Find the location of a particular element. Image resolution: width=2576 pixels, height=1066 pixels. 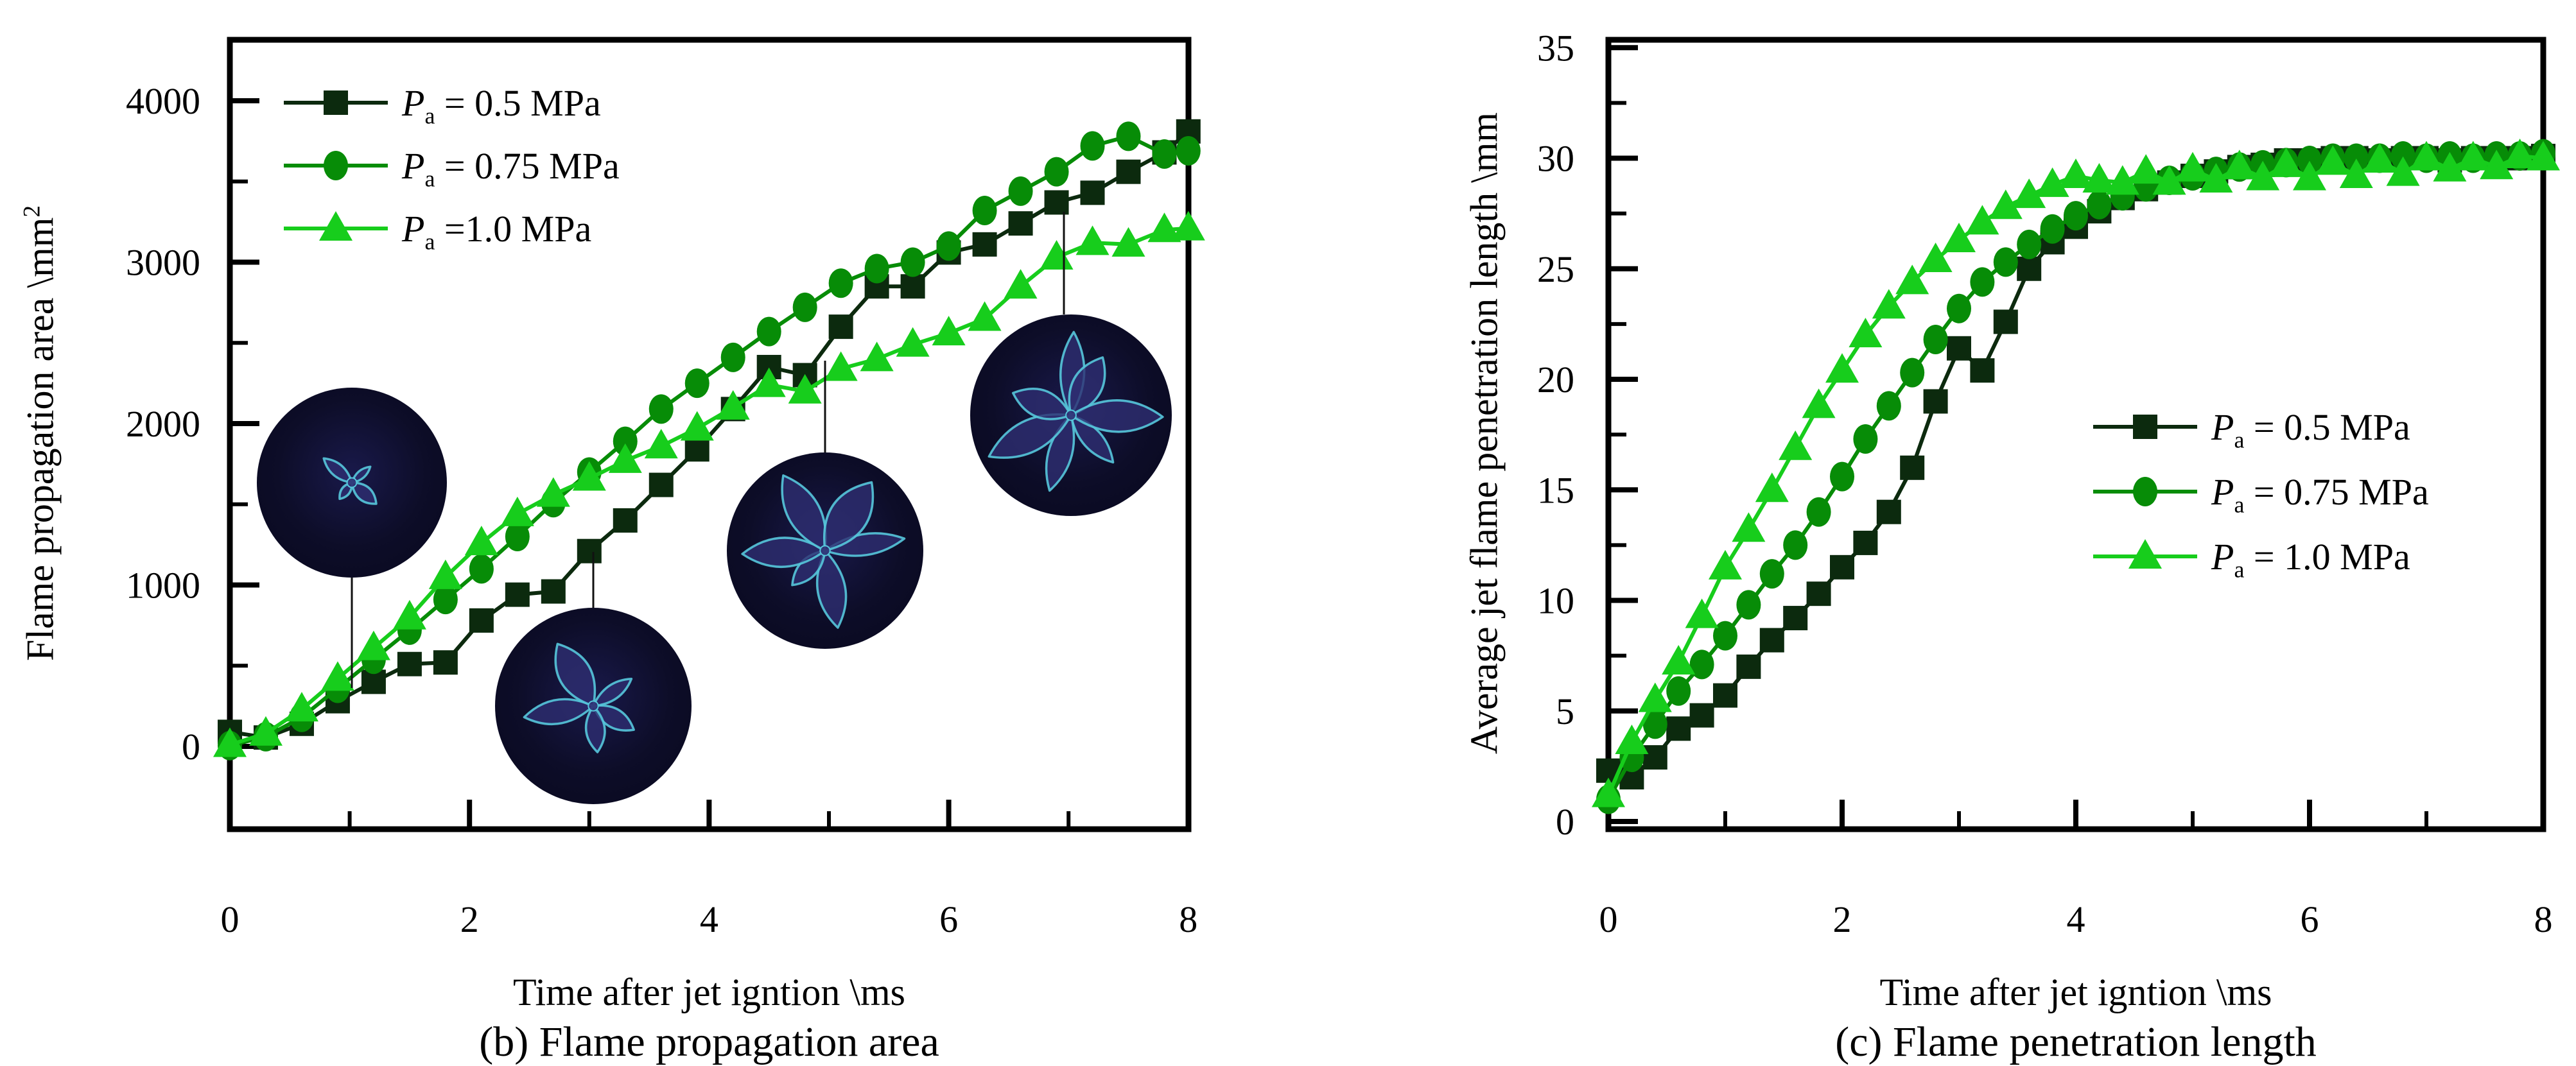

legend-label: Pa =1.0 MPa is located at coordinates (497, 231).